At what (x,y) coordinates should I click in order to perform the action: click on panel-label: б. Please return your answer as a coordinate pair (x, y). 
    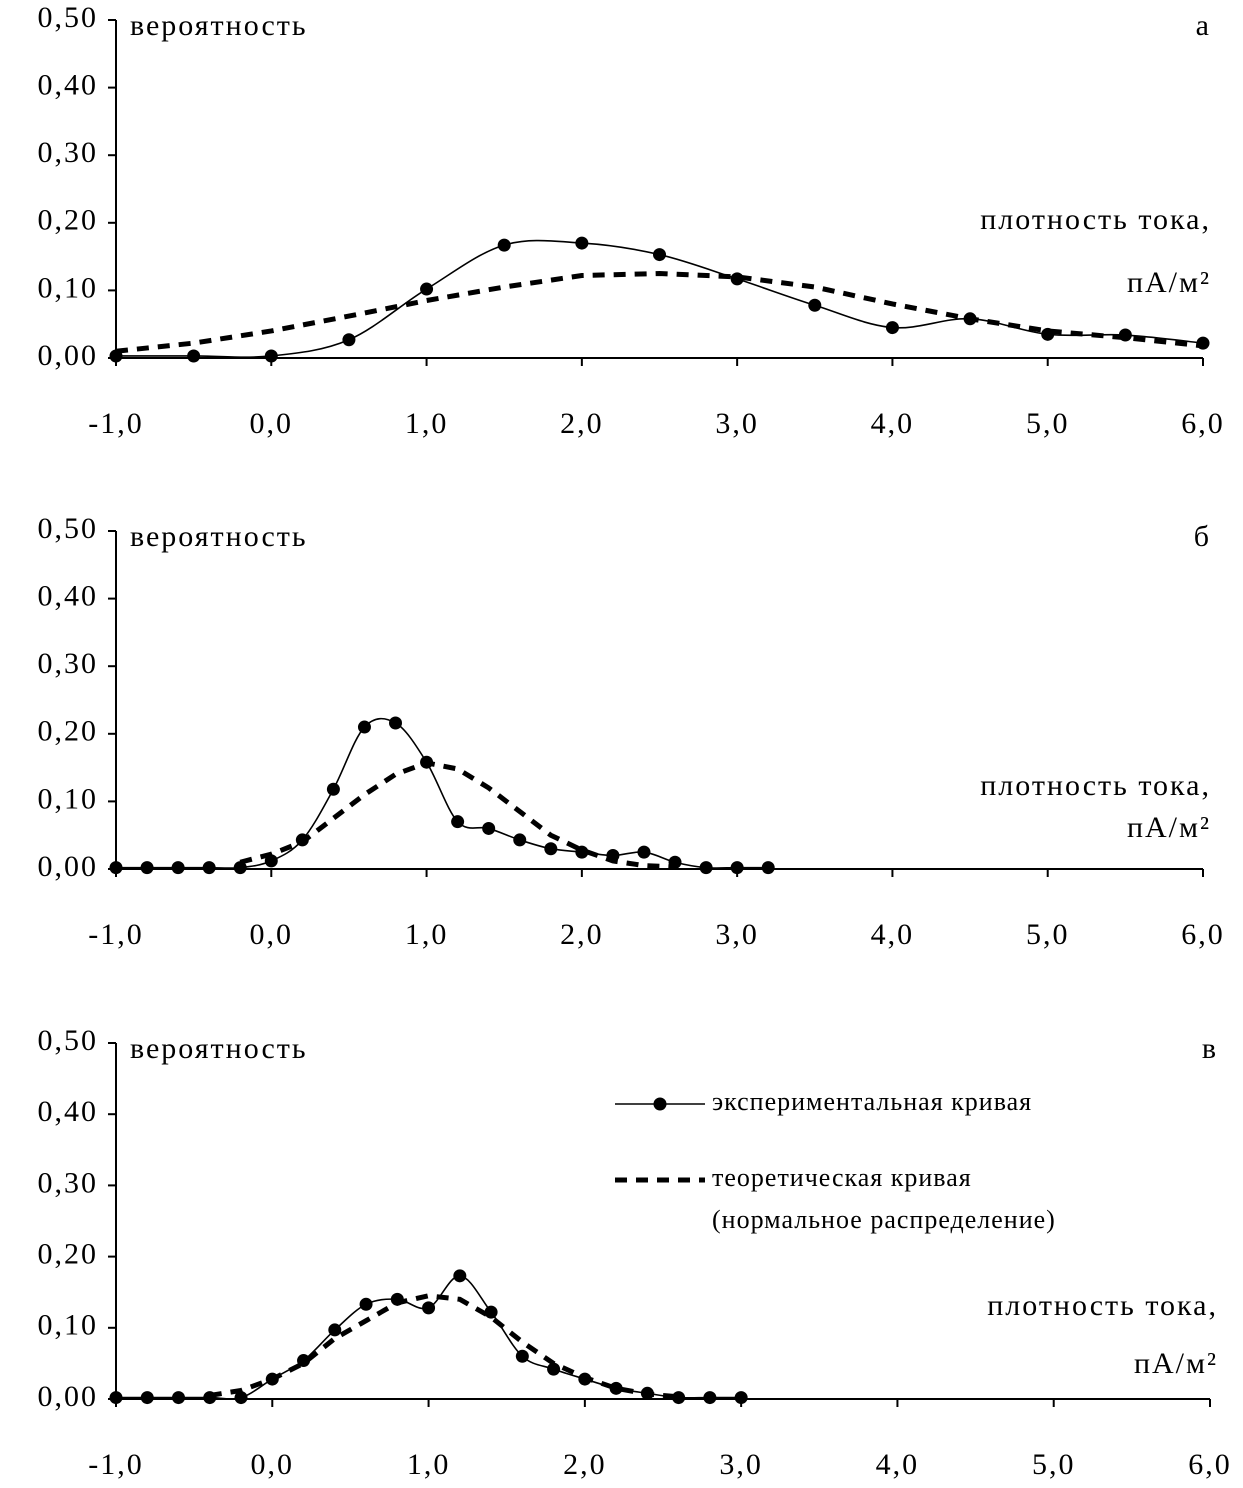
    Looking at the image, I should click on (1202, 536).